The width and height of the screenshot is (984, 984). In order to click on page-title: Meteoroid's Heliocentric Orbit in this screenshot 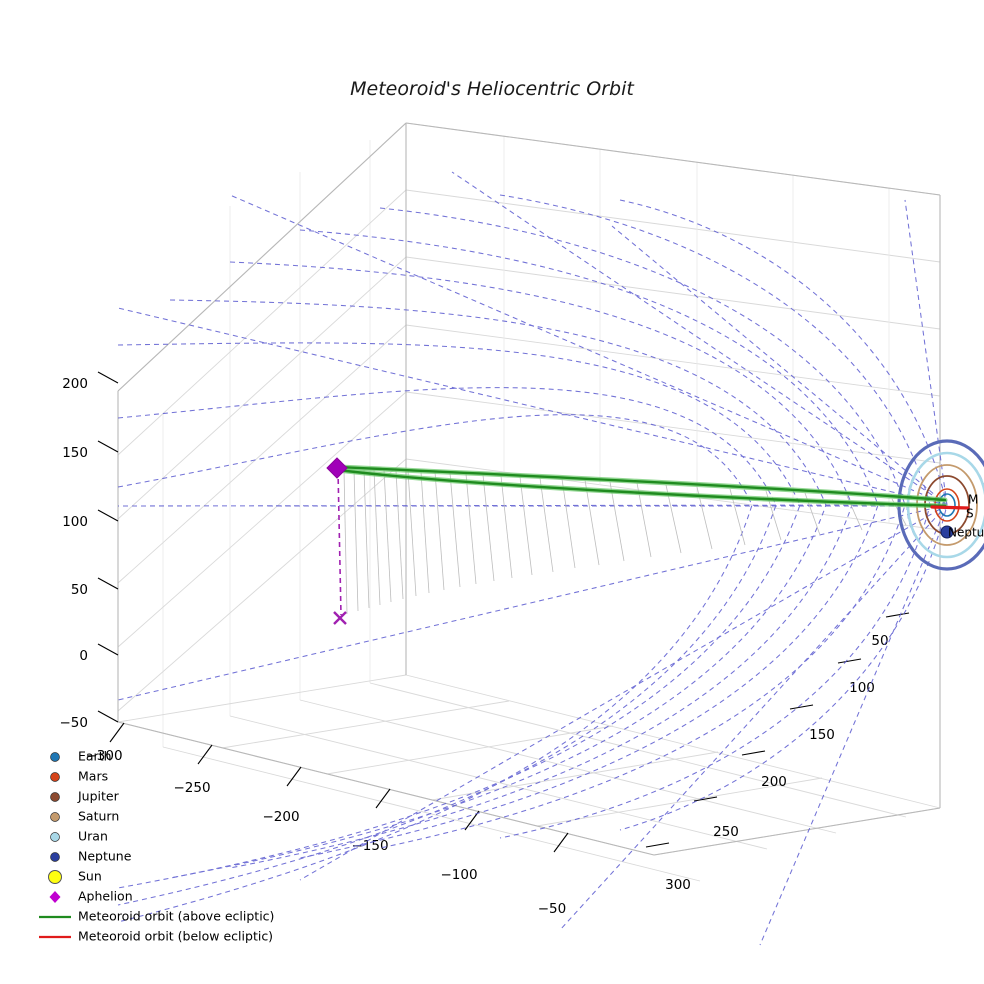, I will do `click(492, 89)`.